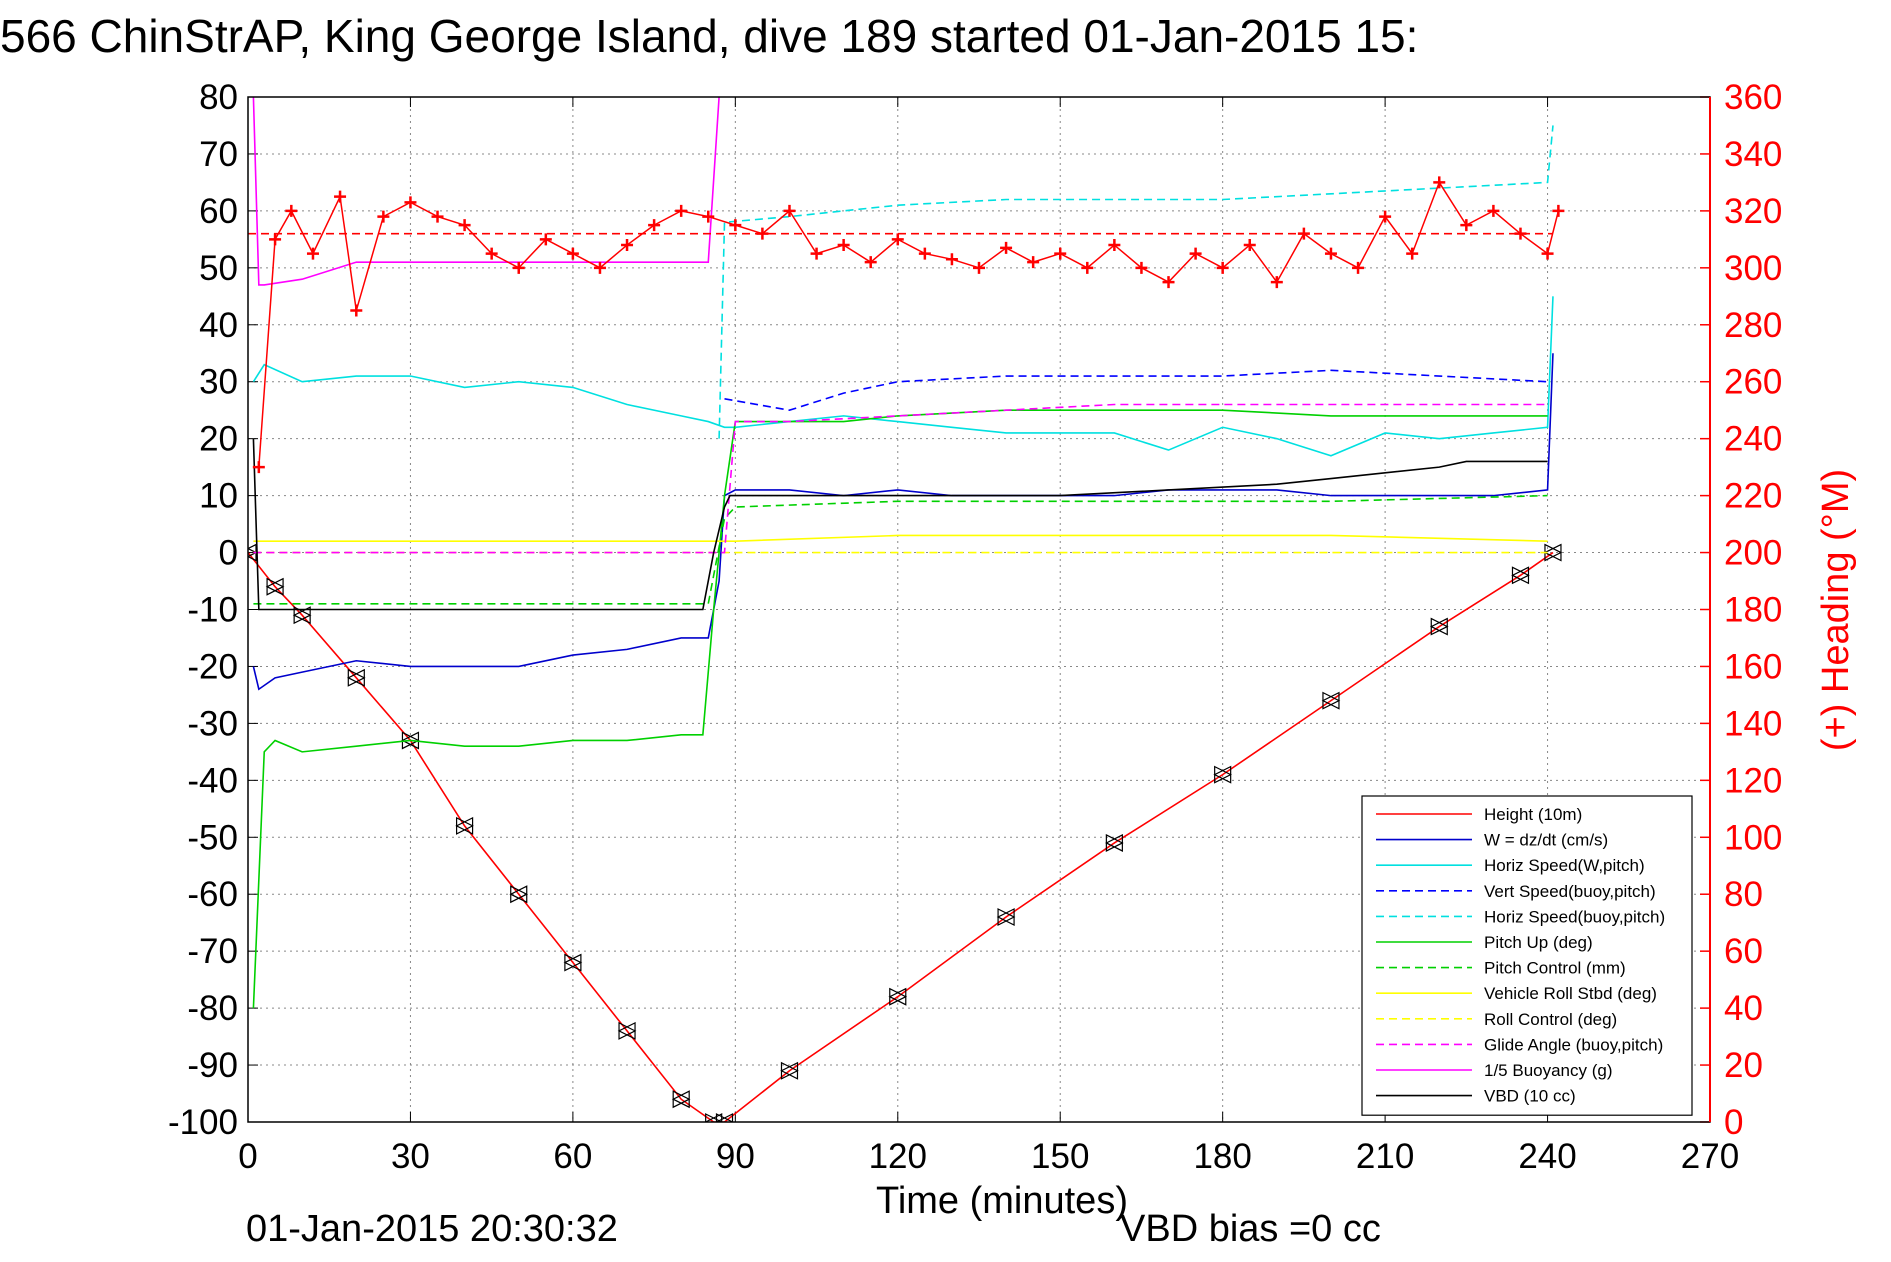  I want to click on y-tick-label: 50, so click(218, 268).